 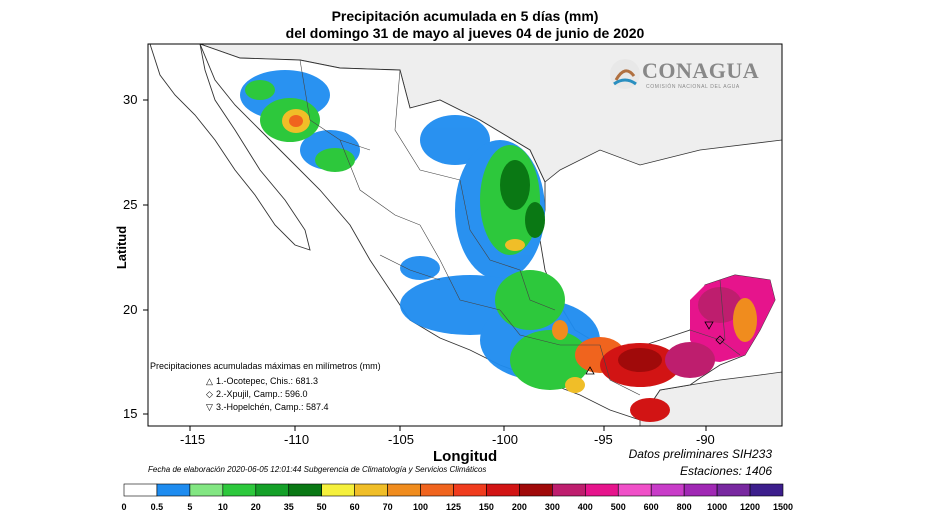 I want to click on x-axis-label: Longitud, so click(x=465, y=456).